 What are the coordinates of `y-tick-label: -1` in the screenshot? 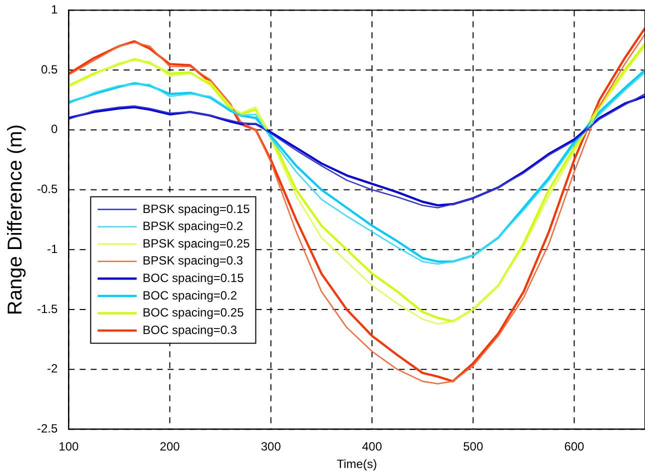 It's located at (52, 249).